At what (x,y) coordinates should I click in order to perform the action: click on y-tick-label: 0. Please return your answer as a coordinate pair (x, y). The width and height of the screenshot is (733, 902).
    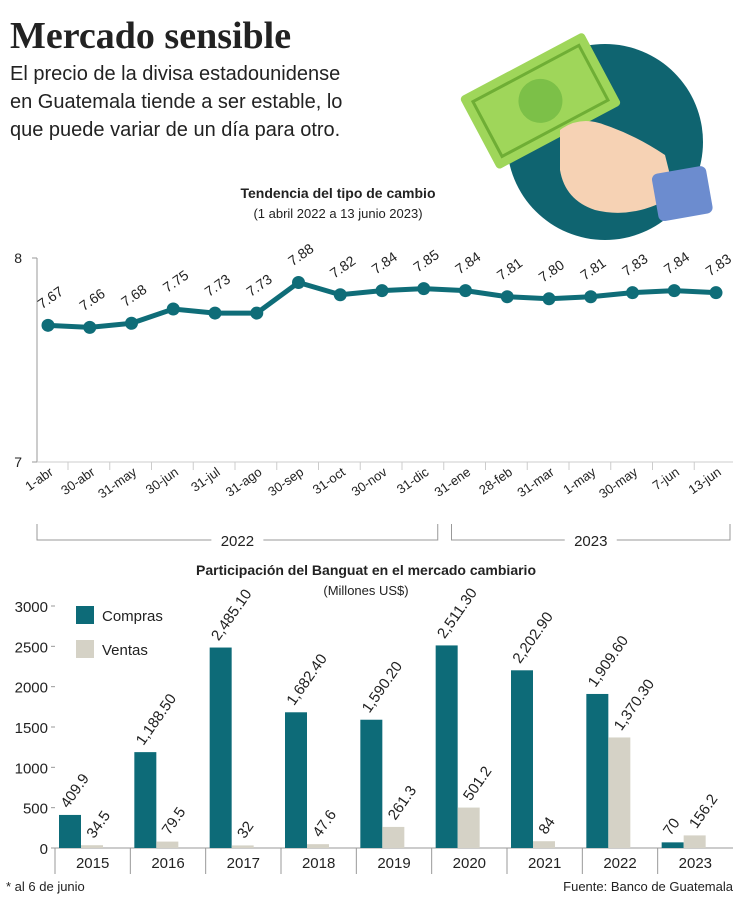
    Looking at the image, I should click on (44, 849).